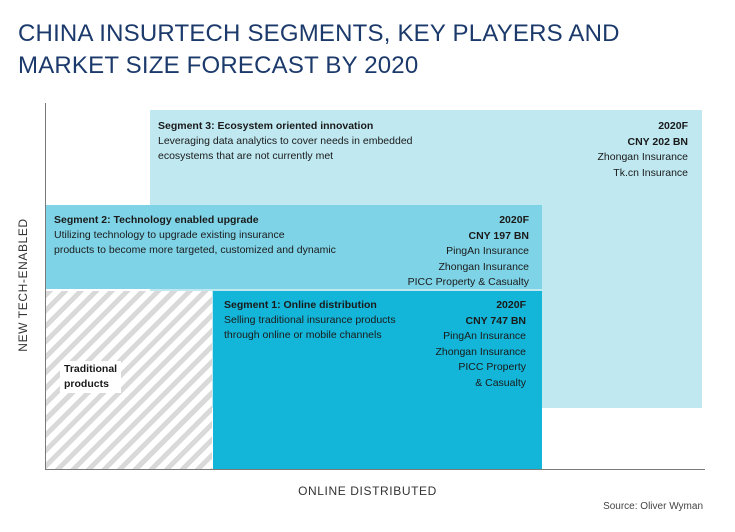 The height and width of the screenshot is (532, 735). Describe the element at coordinates (91, 377) in the screenshot. I see `traditional-products-label: Traditional products` at that location.